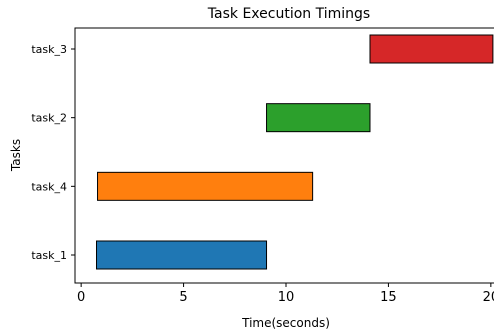 This screenshot has width=494, height=332. What do you see at coordinates (53, 152) in the screenshot?
I see `y-axis: task_1 task_4 task_2 task_3` at bounding box center [53, 152].